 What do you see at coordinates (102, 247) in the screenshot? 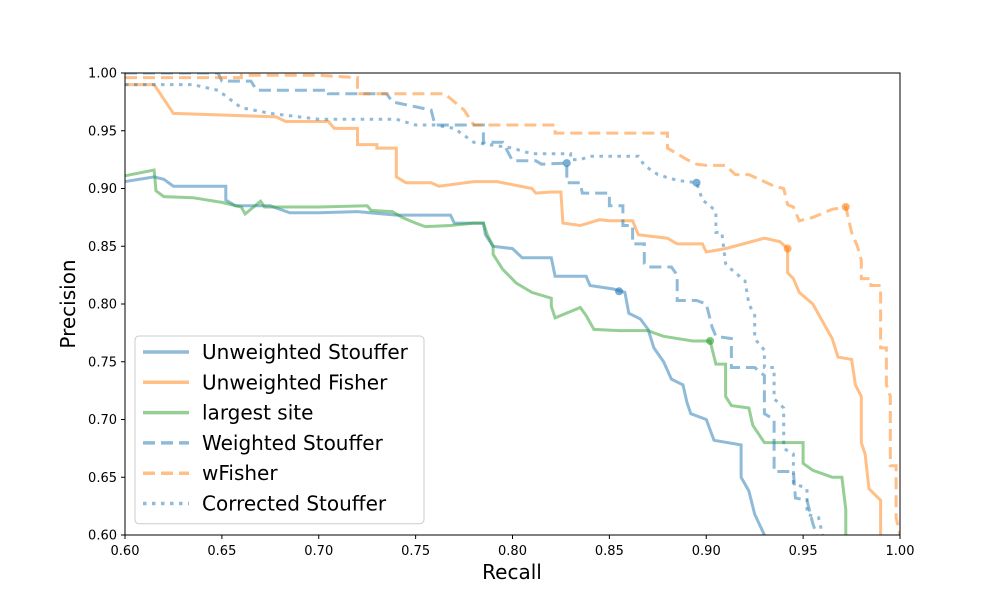
I see `y-tick-label: 0.85` at bounding box center [102, 247].